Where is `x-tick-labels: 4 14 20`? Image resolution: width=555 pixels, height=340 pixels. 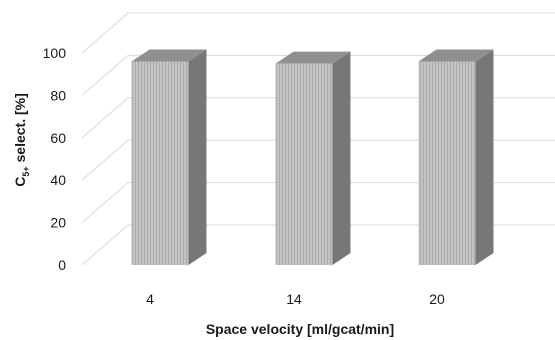
x-tick-labels: 4 14 20 is located at coordinates (295, 299).